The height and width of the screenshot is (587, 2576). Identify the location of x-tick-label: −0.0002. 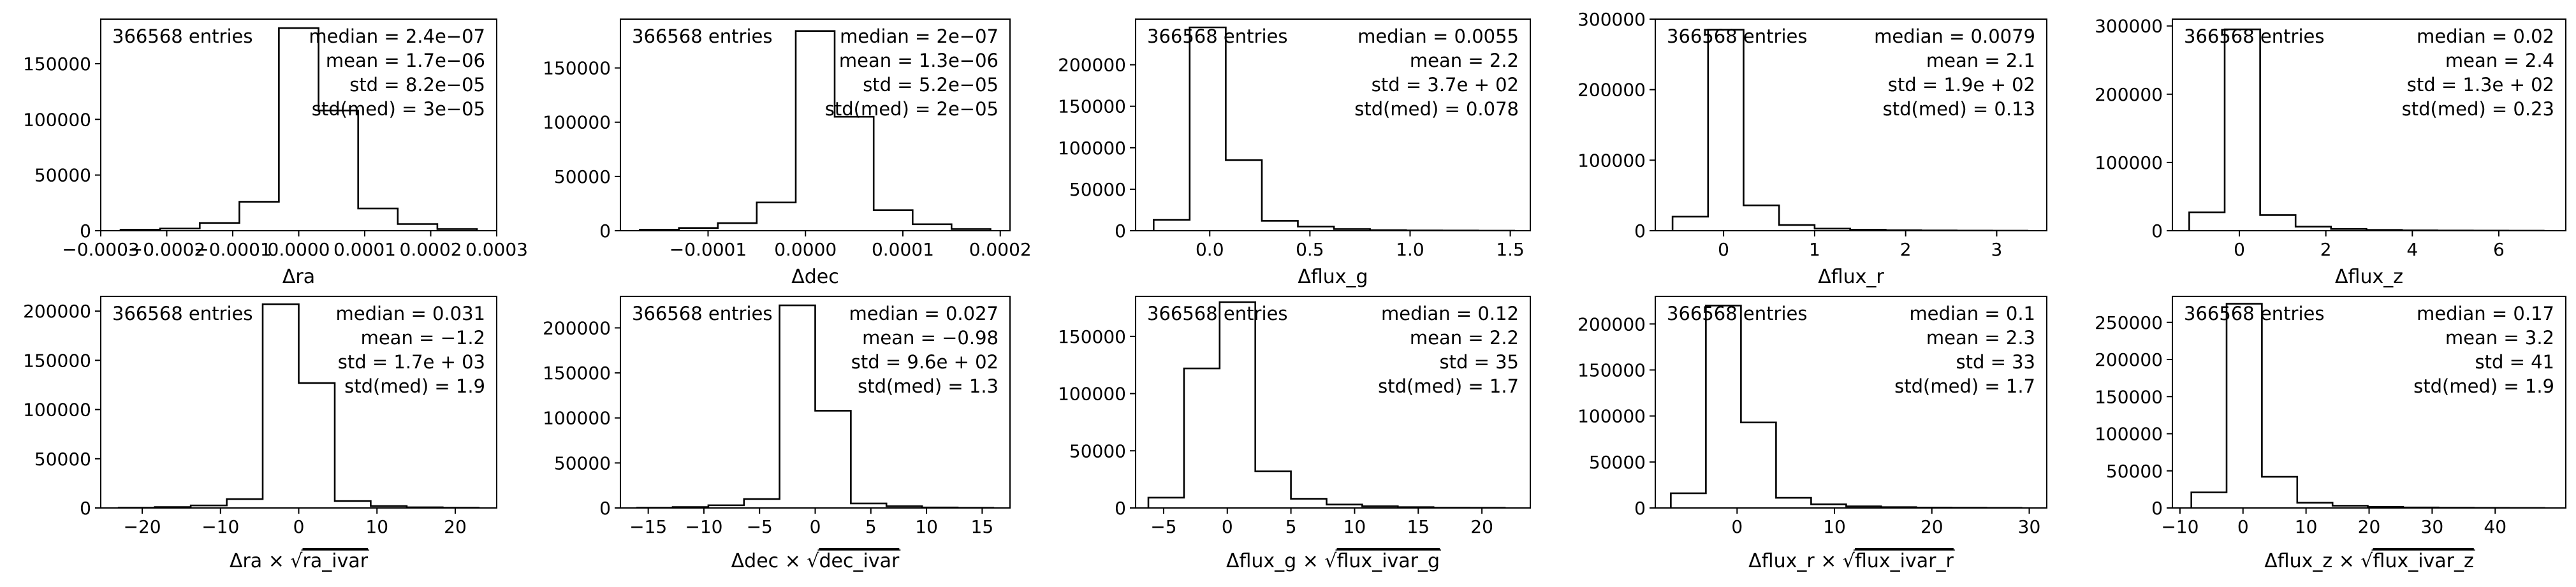
(167, 249).